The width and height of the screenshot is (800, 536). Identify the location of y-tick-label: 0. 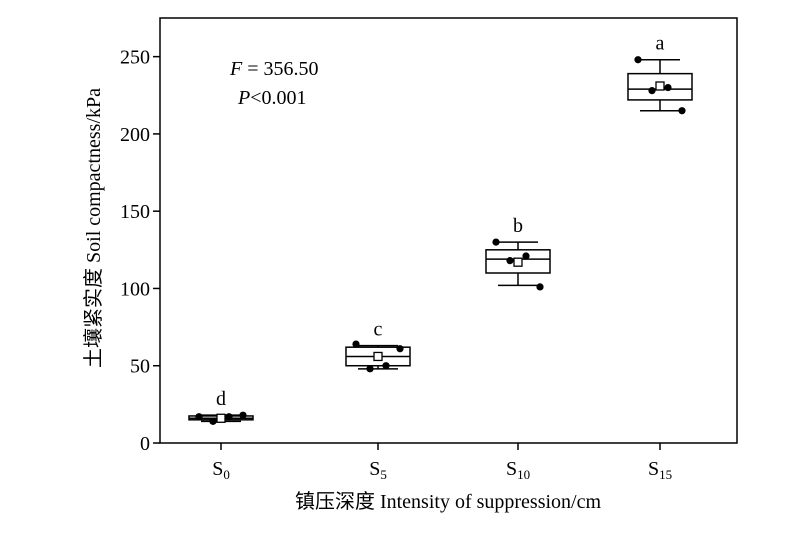
(145, 444).